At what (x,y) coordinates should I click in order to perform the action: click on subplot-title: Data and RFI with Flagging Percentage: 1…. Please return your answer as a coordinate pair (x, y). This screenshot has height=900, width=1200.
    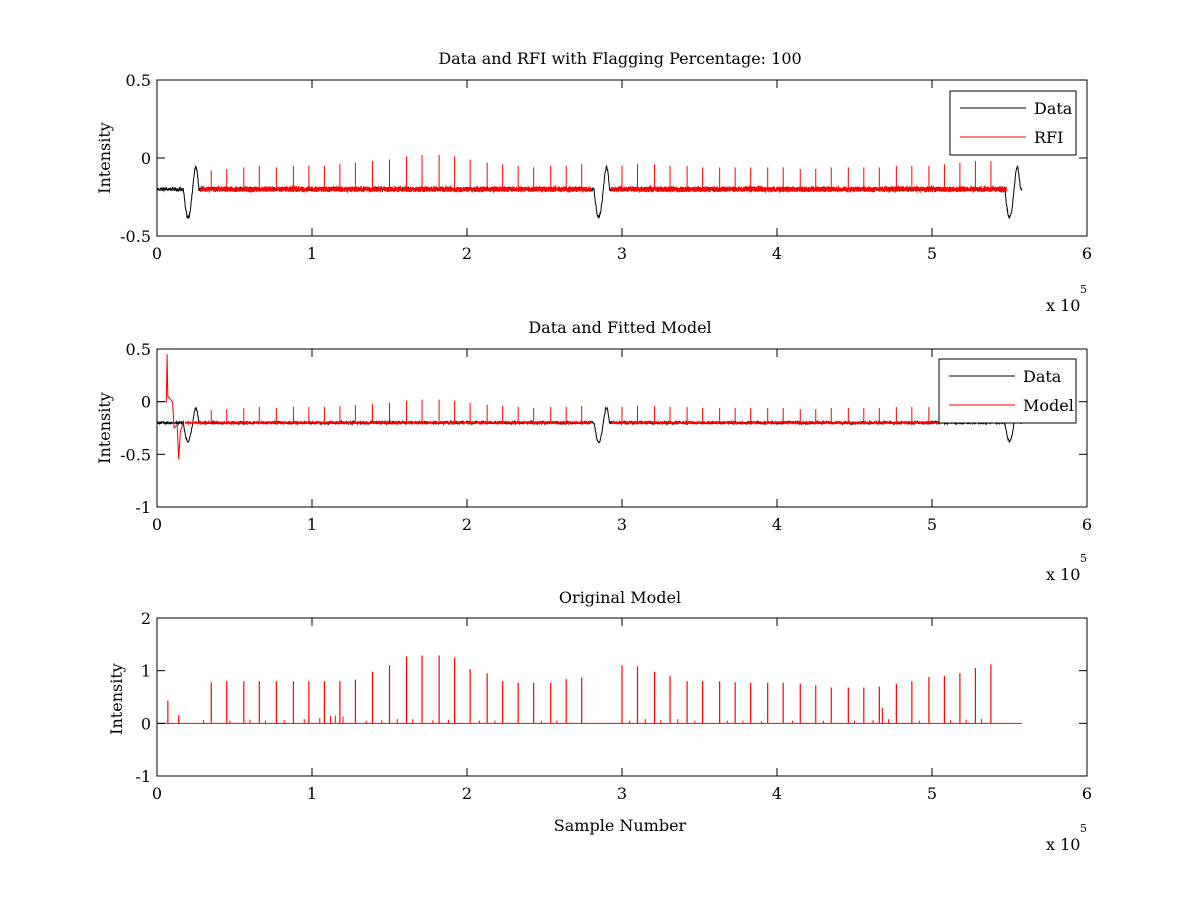
    Looking at the image, I should click on (619, 58).